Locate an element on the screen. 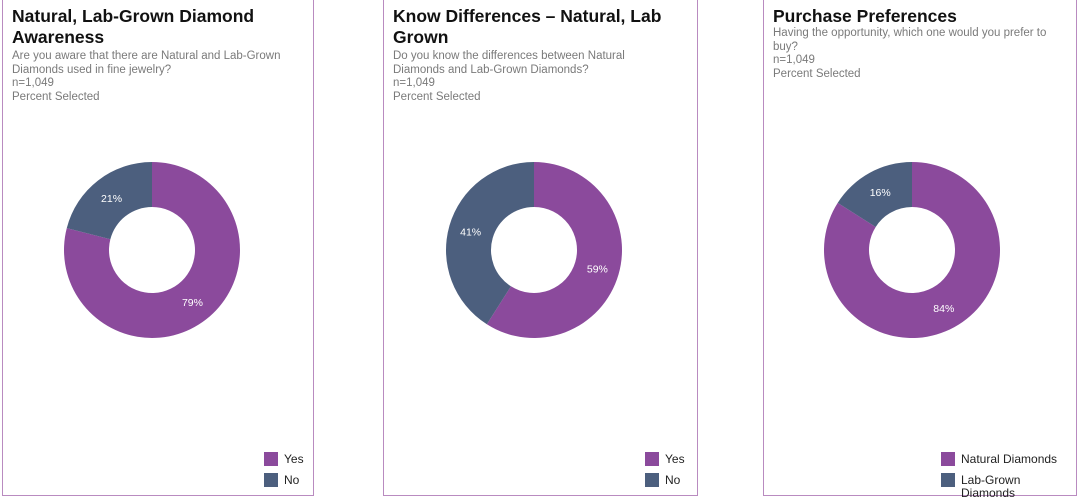 The height and width of the screenshot is (500, 1080). donut-slice-lab-grown-diamonds is located at coordinates (874, 194).